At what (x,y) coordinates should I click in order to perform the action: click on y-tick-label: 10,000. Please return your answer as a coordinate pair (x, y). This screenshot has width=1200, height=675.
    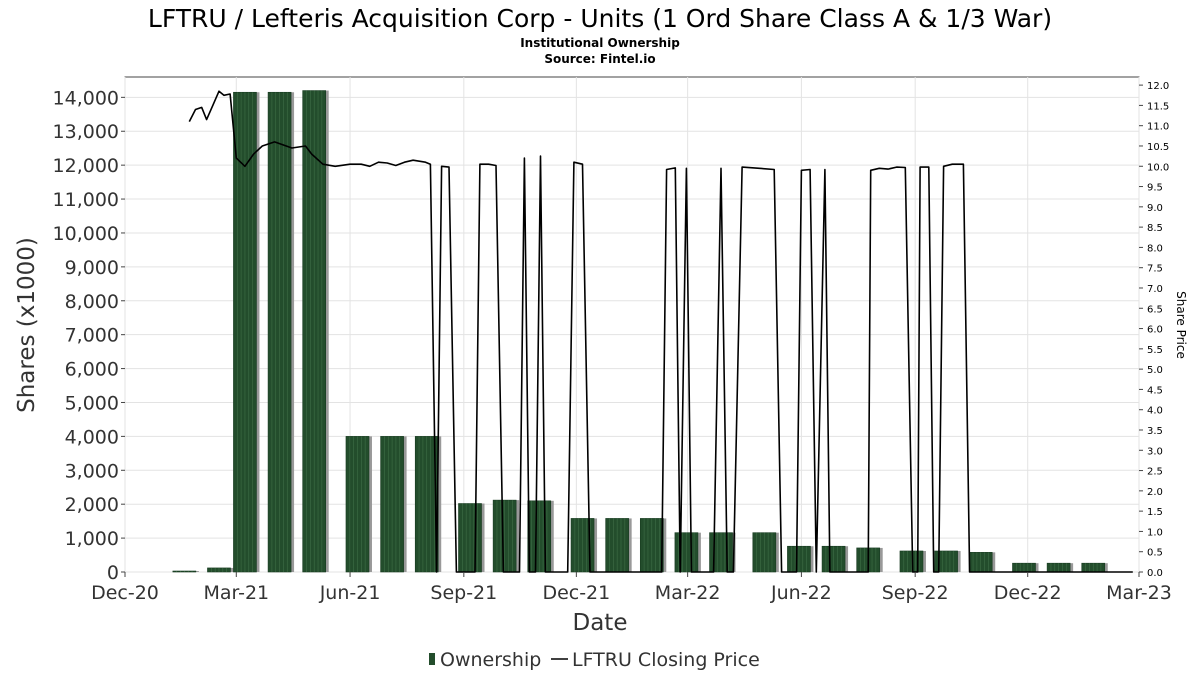
    Looking at the image, I should click on (86, 234).